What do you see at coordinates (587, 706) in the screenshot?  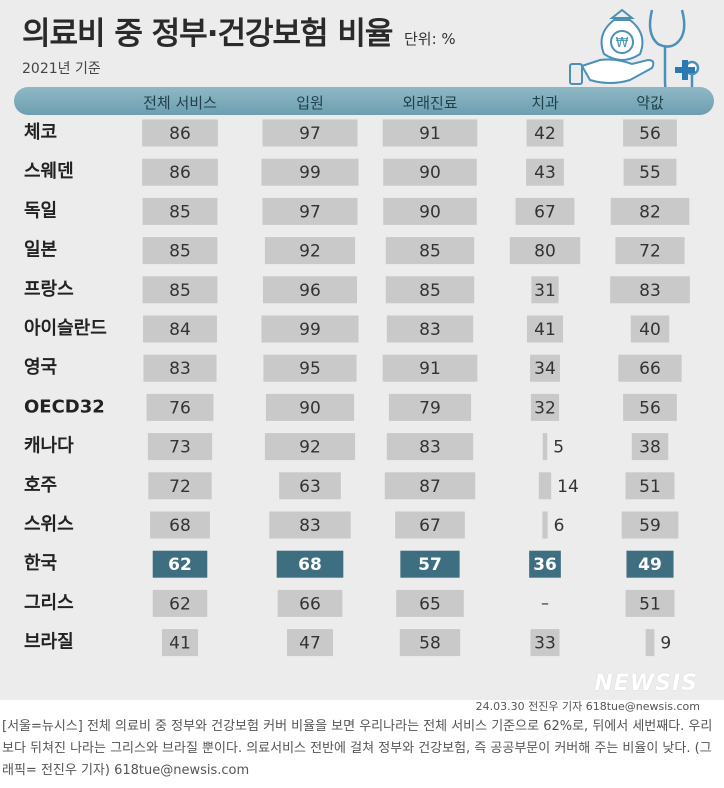 I see `credit-line: 24.03.30 전진우 기자 618tue@newsis.com` at bounding box center [587, 706].